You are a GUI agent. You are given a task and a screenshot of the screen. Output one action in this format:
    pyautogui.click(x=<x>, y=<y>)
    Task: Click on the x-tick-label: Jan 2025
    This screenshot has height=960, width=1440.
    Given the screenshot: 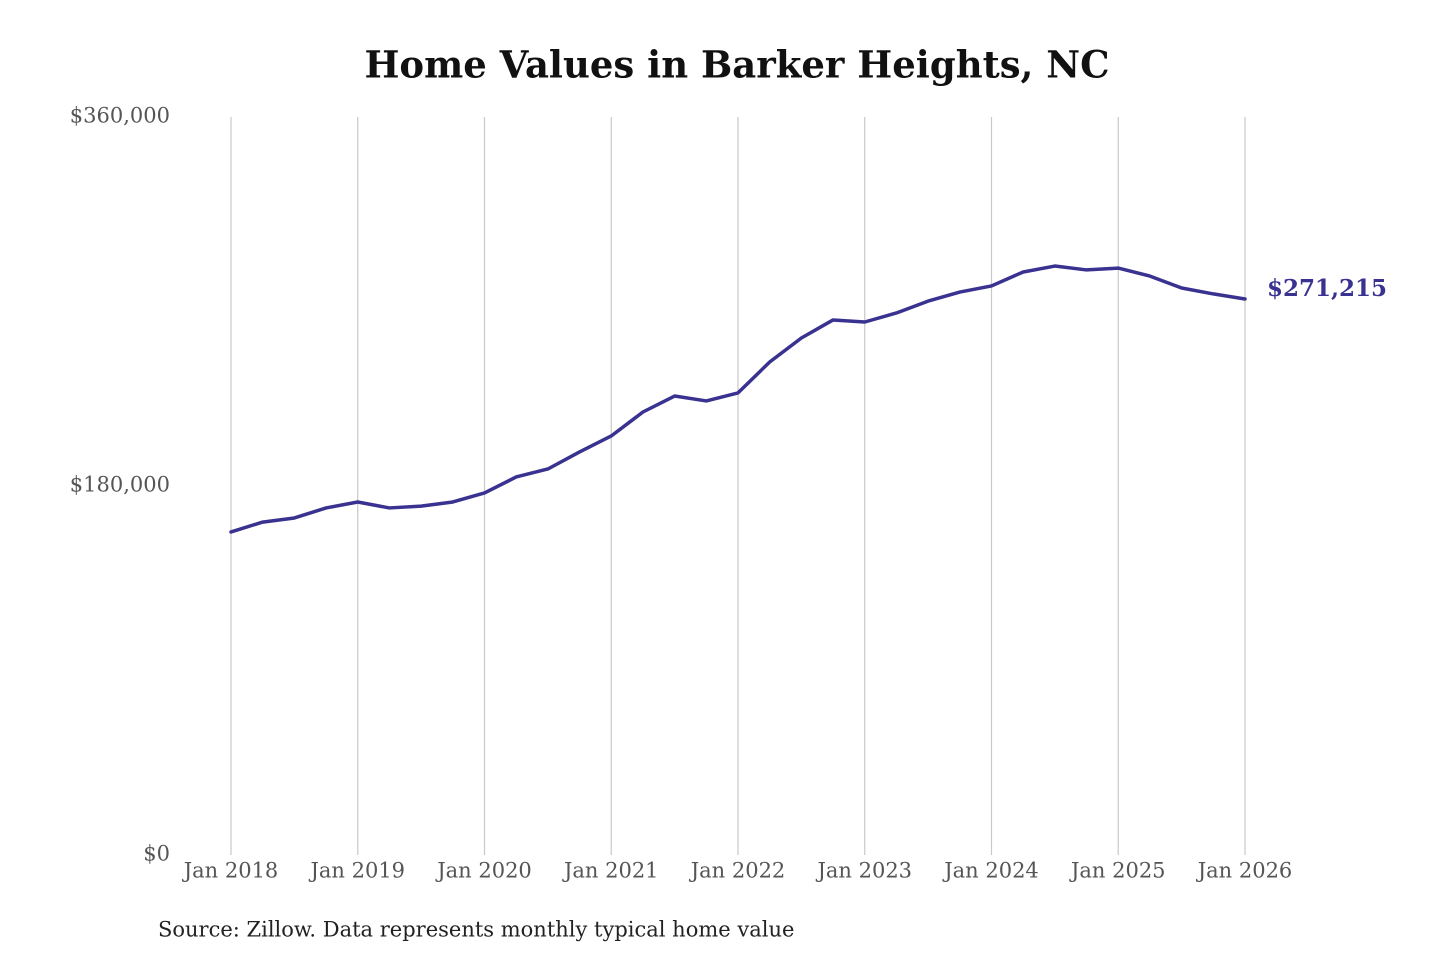 What is the action you would take?
    pyautogui.click(x=1117, y=871)
    